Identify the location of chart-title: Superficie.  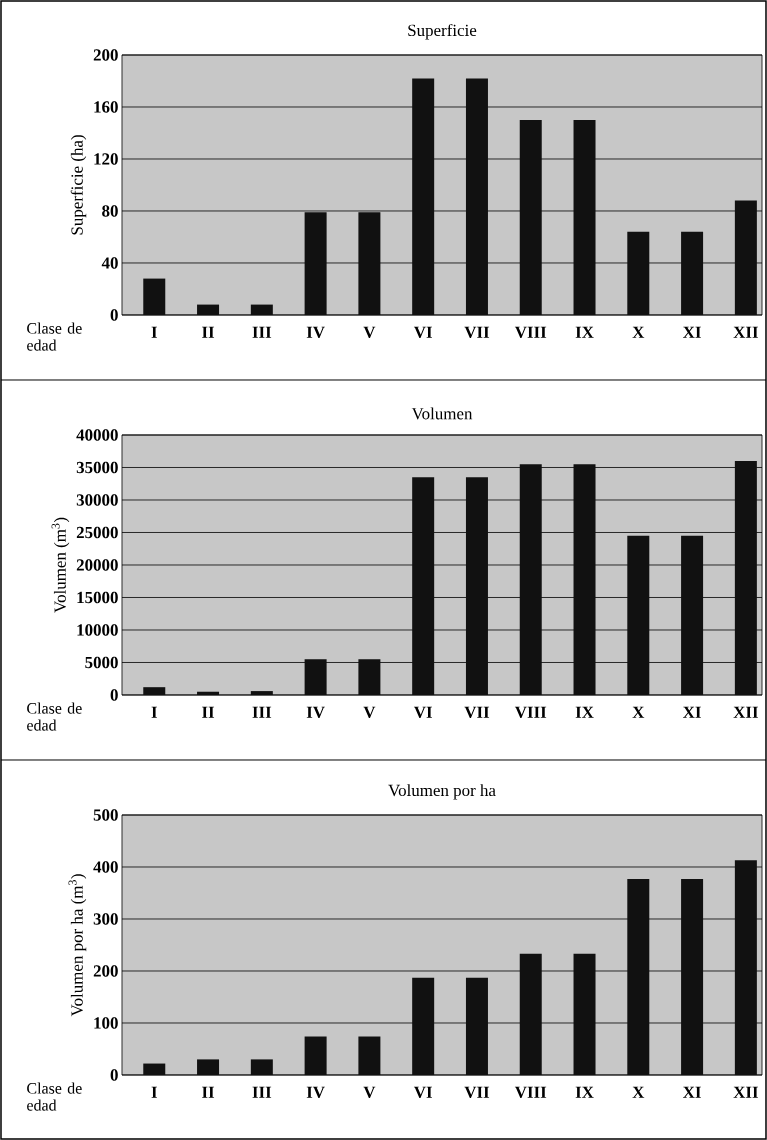
(442, 31).